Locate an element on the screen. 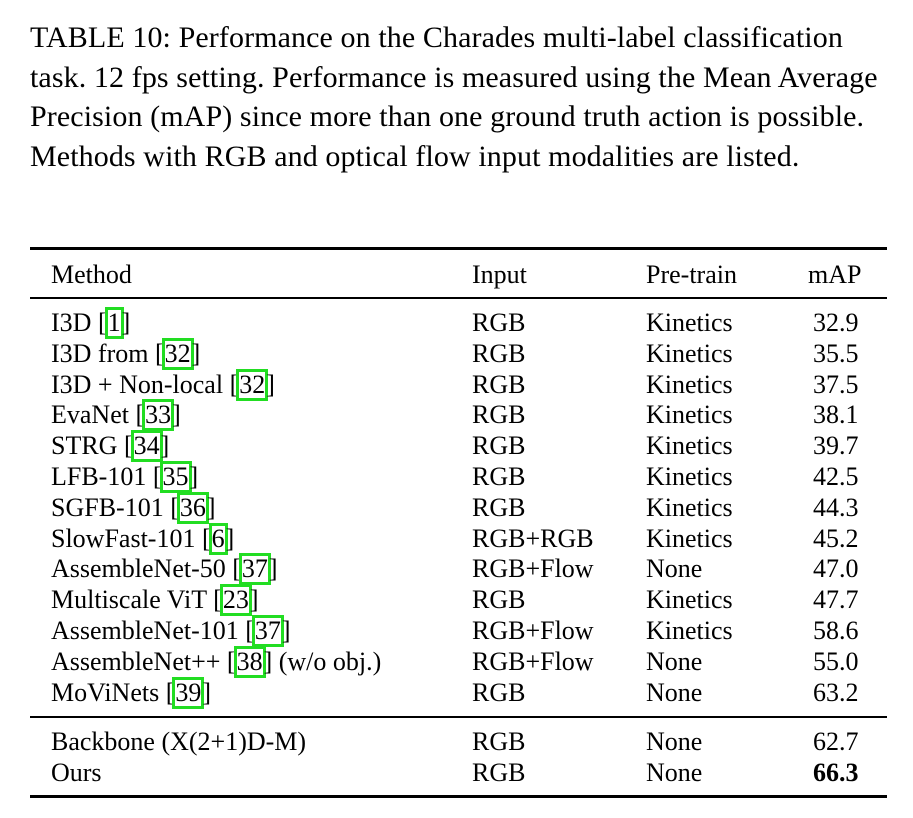 The width and height of the screenshot is (913, 818). method-name: SGFB-101 is located at coordinates (107, 507).